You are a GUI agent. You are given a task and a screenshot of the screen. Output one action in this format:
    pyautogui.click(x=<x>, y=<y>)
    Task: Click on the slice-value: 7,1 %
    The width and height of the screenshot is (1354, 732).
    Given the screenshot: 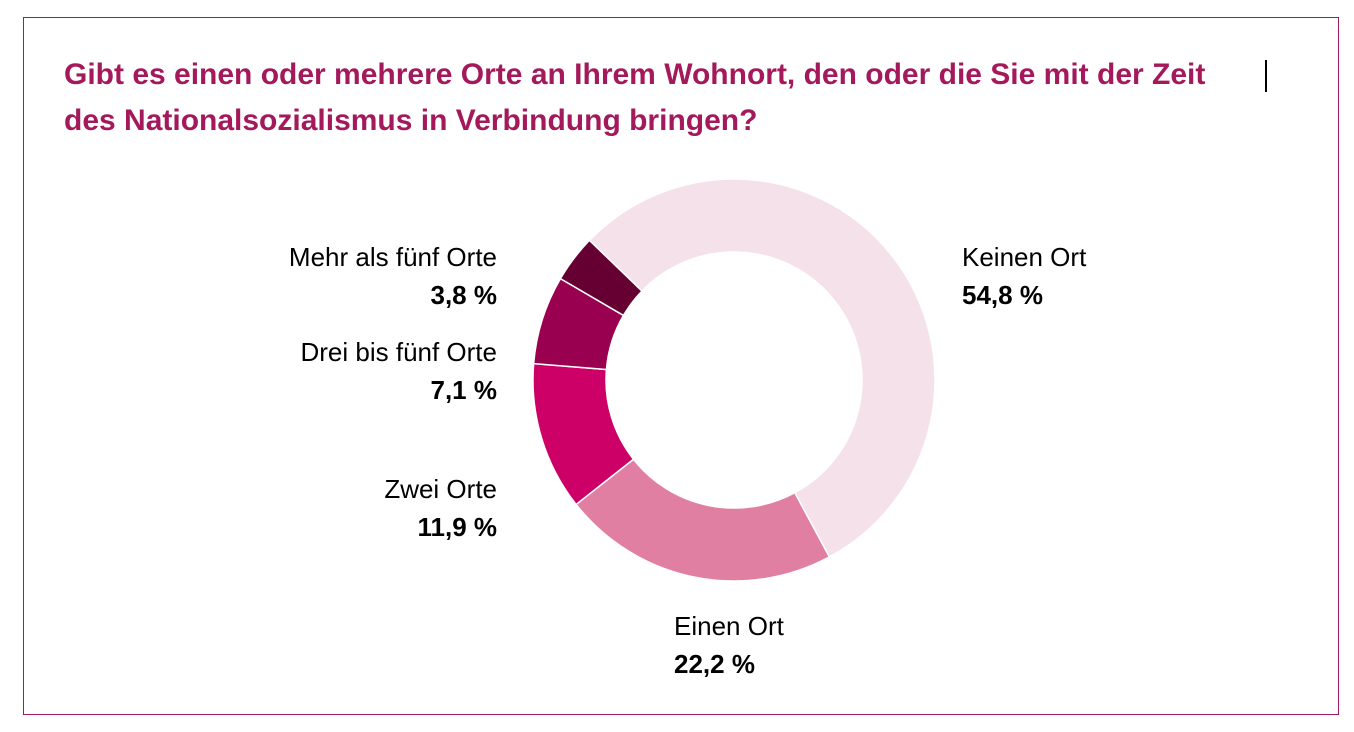 What is the action you would take?
    pyautogui.click(x=464, y=390)
    